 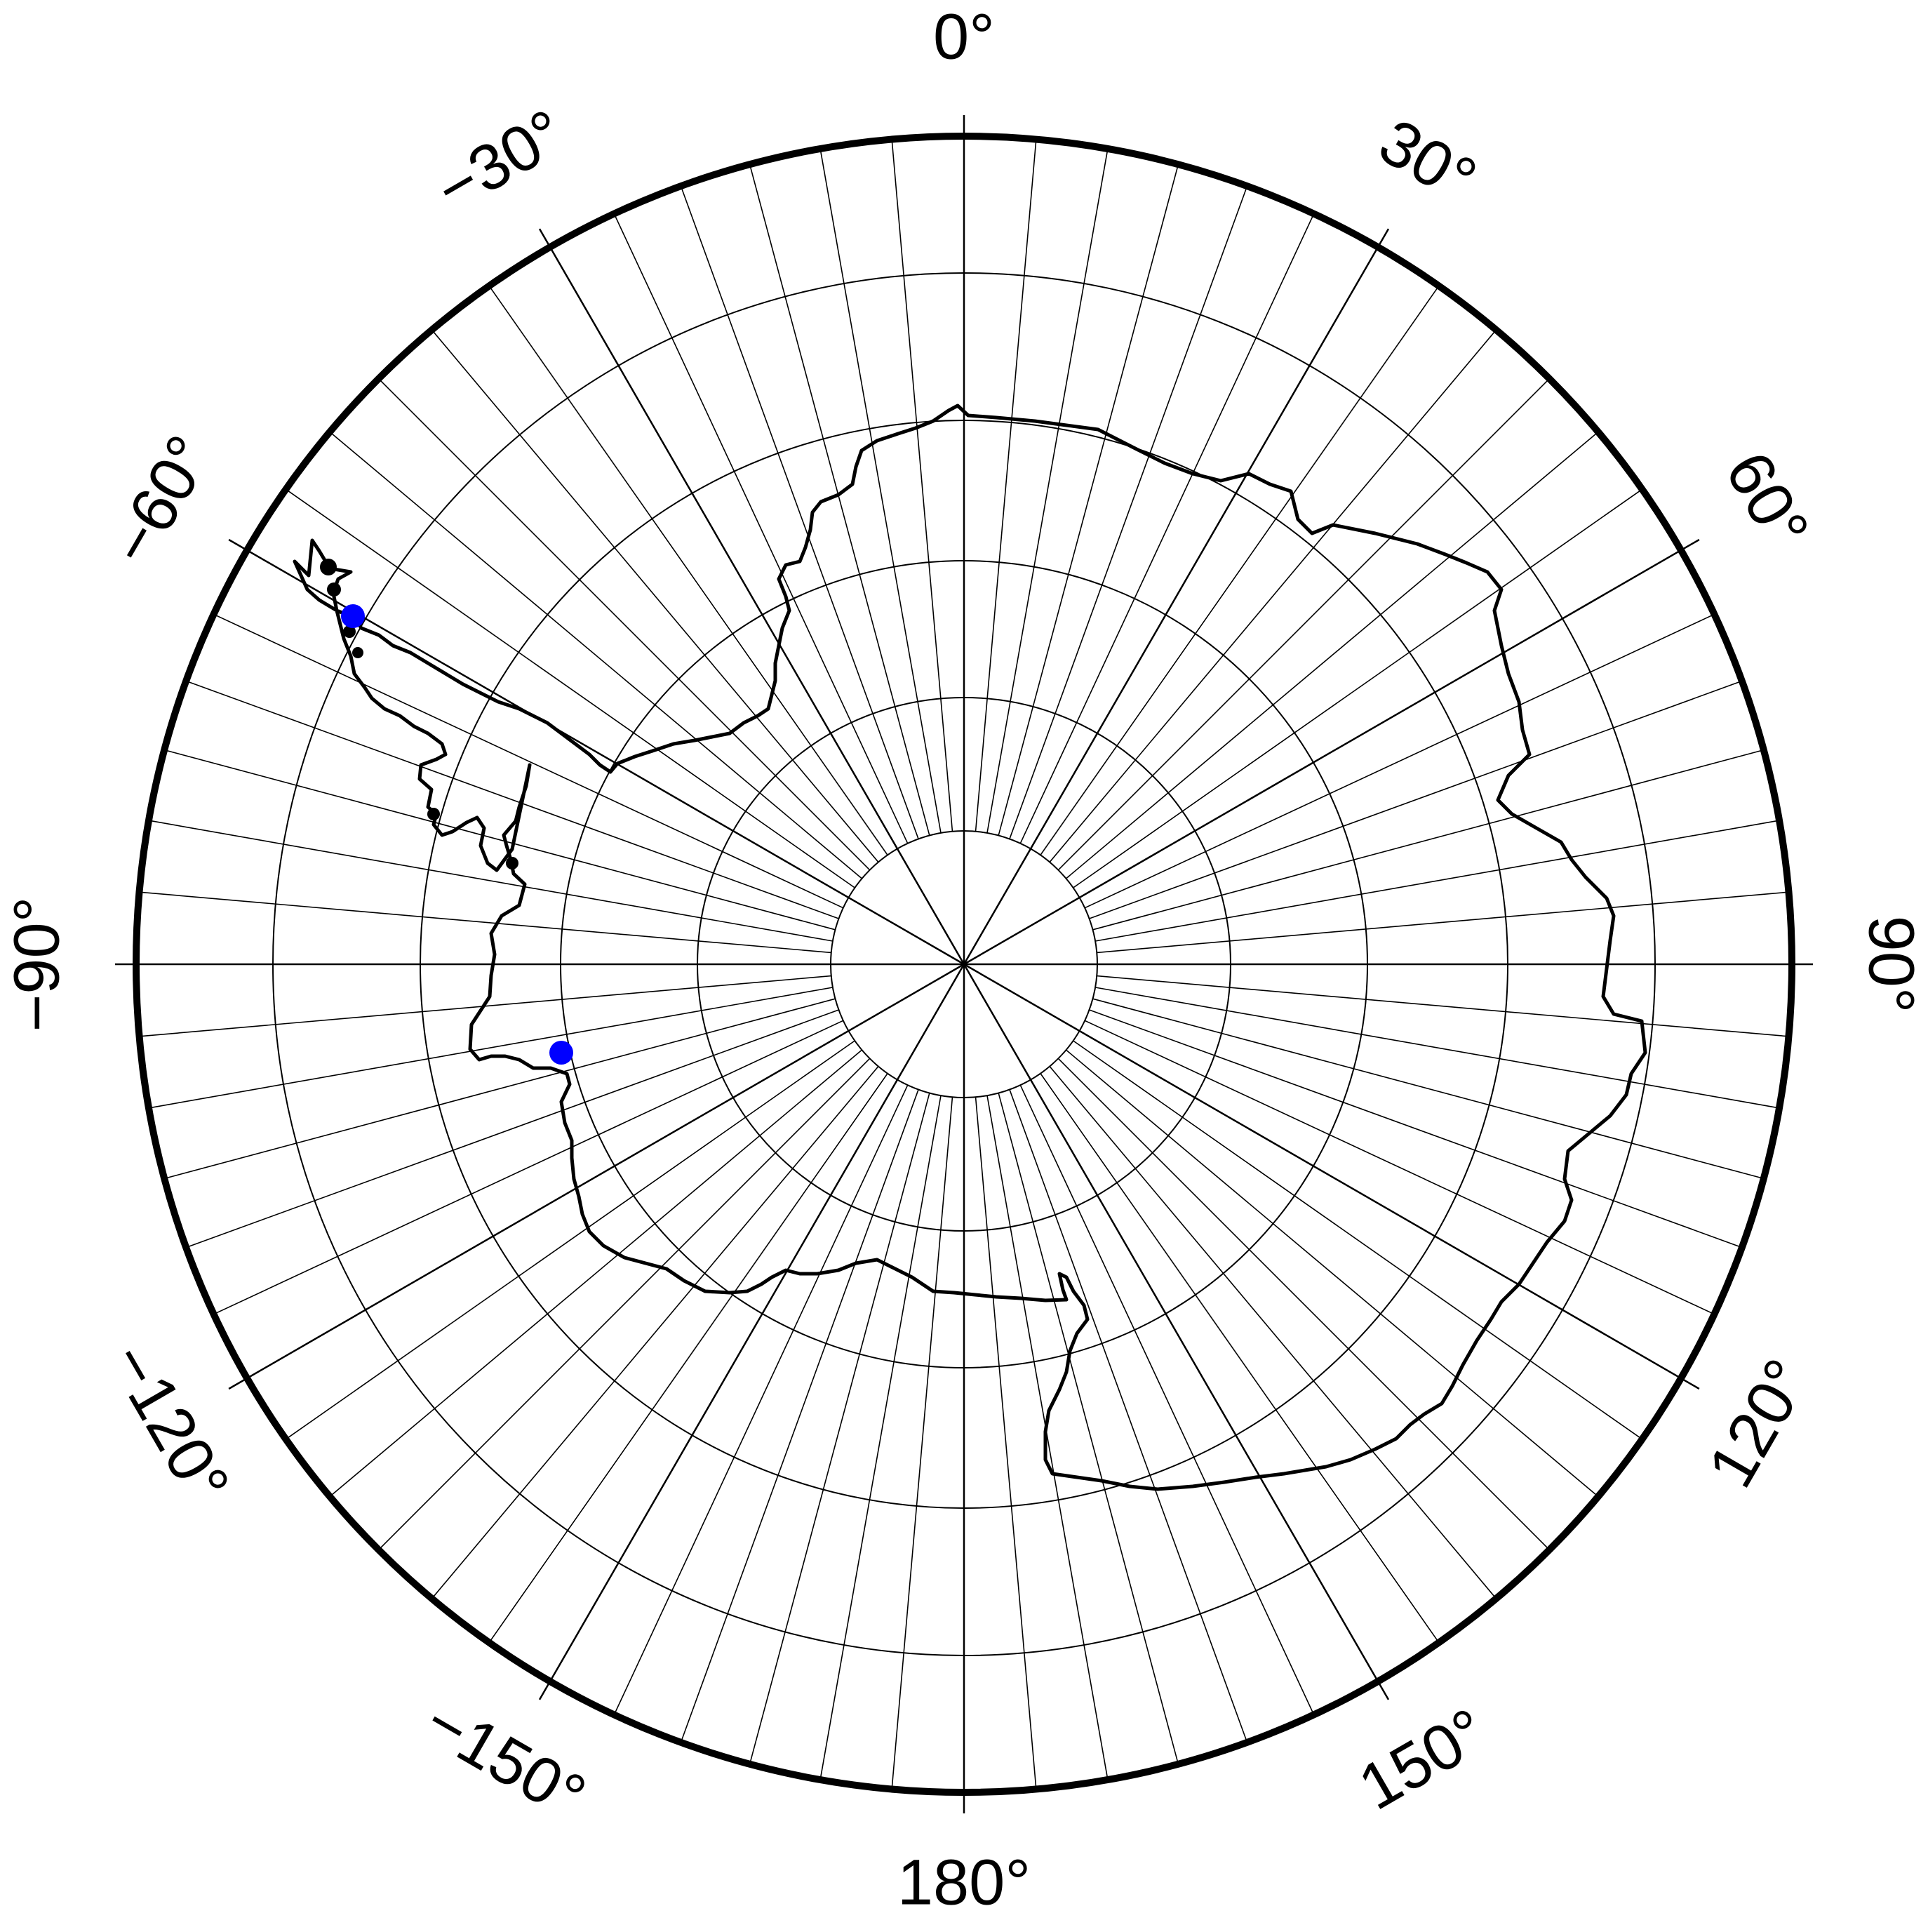 What do you see at coordinates (36, 964) in the screenshot?
I see `longitude-label: −90°` at bounding box center [36, 964].